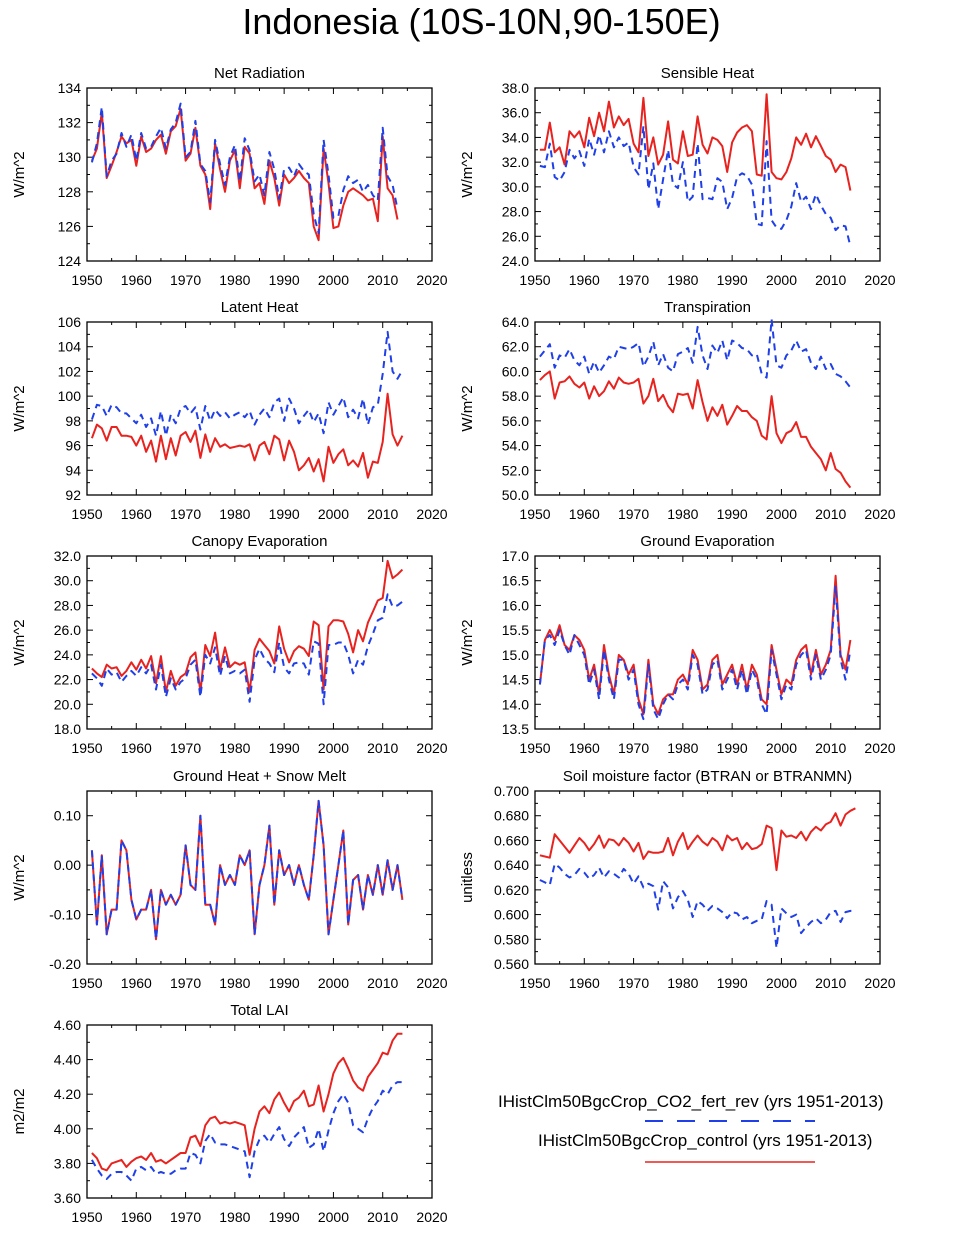 This screenshot has height=1233, width=963. I want to click on y-tick-label: 52.0, so click(515, 470).